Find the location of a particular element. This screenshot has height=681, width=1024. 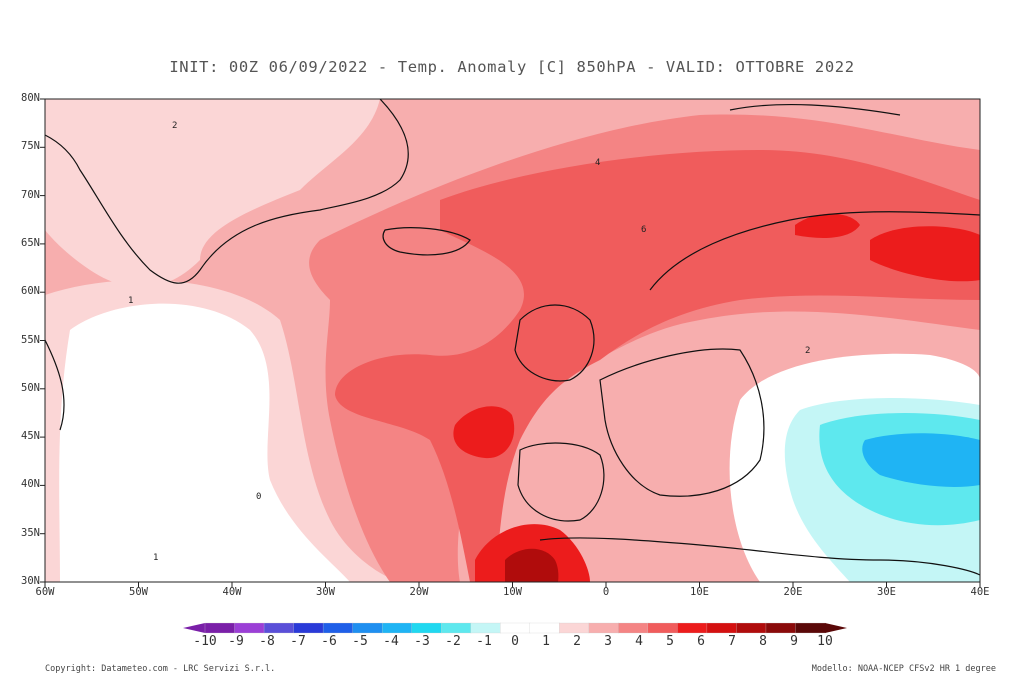

legend-label: -6 is located at coordinates (329, 641).